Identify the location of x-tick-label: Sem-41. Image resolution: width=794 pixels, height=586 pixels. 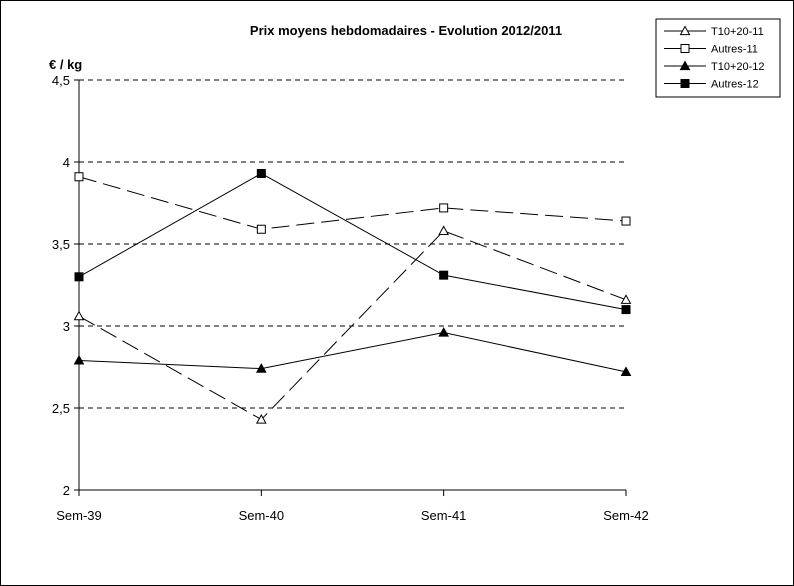
(444, 515).